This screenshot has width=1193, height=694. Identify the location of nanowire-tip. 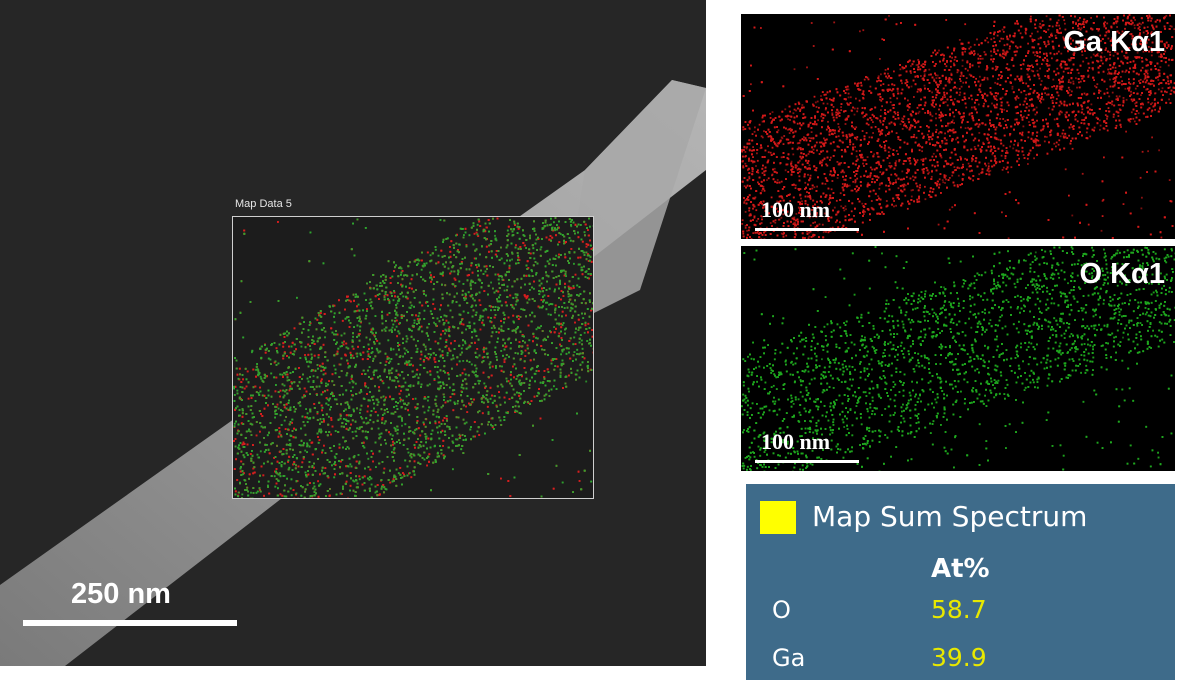
(633, 205).